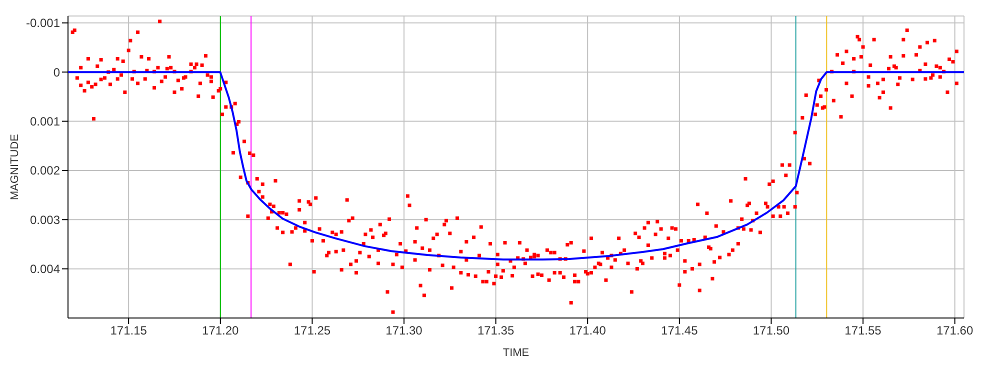  I want to click on x-tick-label: 171.55, so click(863, 331).